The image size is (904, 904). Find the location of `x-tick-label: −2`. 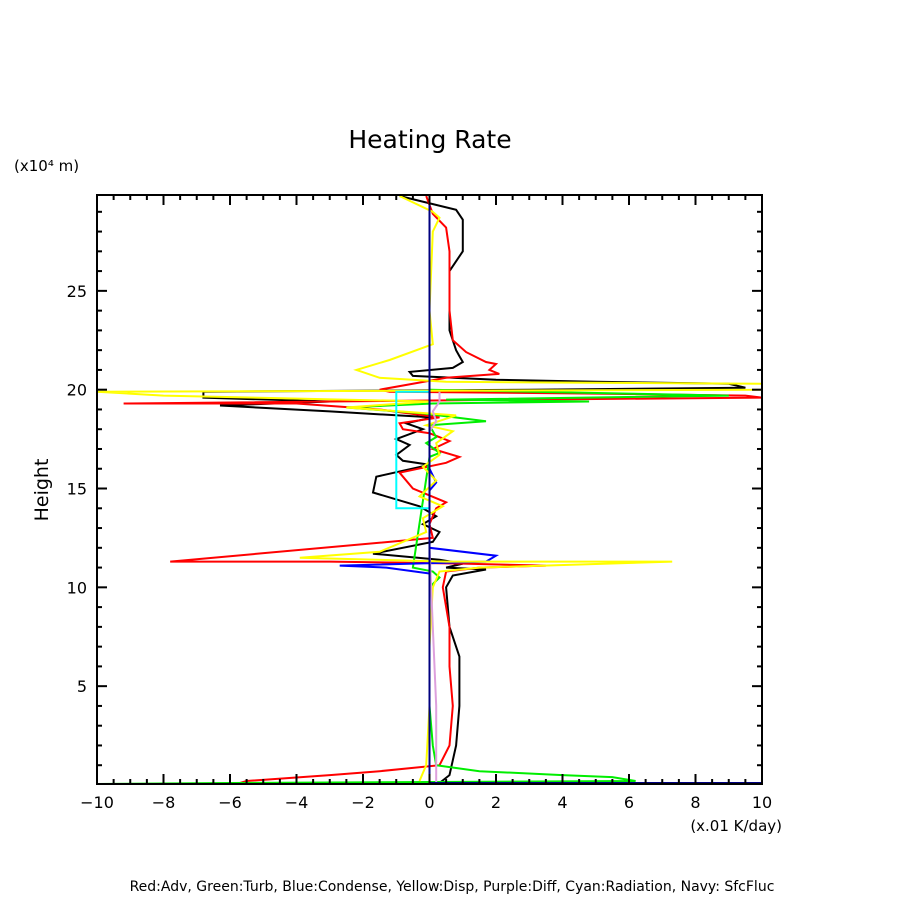

x-tick-label: −2 is located at coordinates (363, 802).